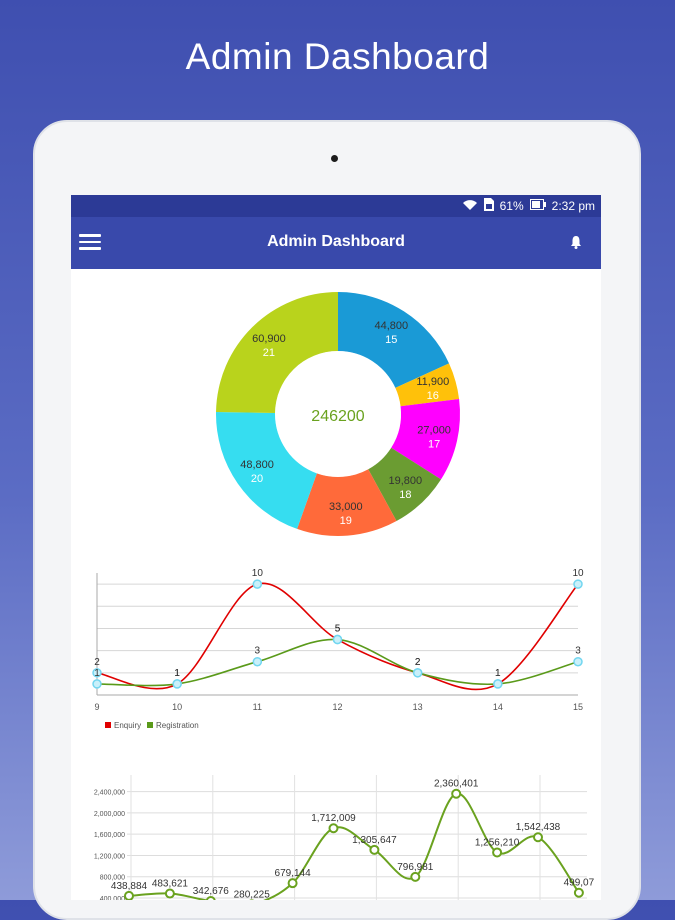 This screenshot has height=920, width=675. Describe the element at coordinates (498, 707) in the screenshot. I see `x-tick-label: 14` at that location.